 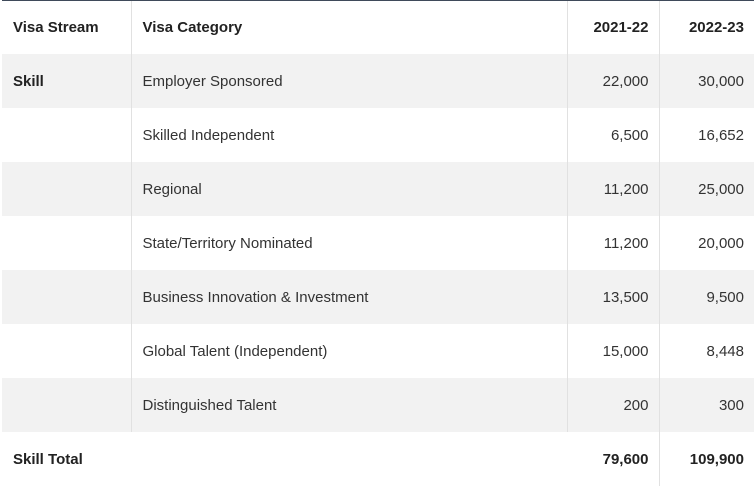 I want to click on value-2022-23-cell: 30,000, so click(x=706, y=81).